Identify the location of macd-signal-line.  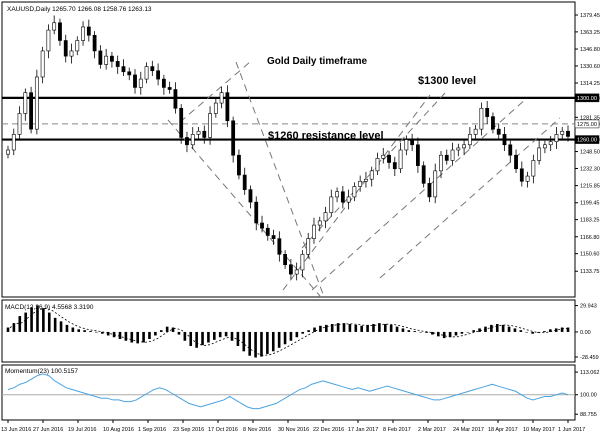
(290, 331).